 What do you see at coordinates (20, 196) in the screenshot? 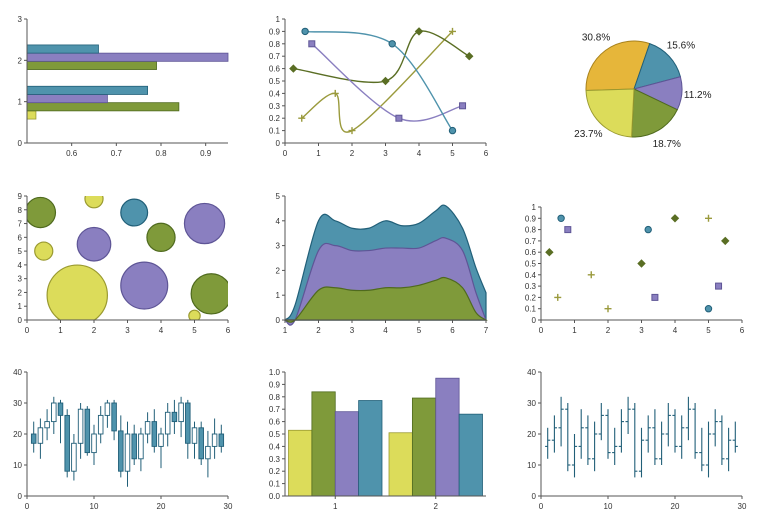
I see `y-tick-label: 9` at bounding box center [20, 196].